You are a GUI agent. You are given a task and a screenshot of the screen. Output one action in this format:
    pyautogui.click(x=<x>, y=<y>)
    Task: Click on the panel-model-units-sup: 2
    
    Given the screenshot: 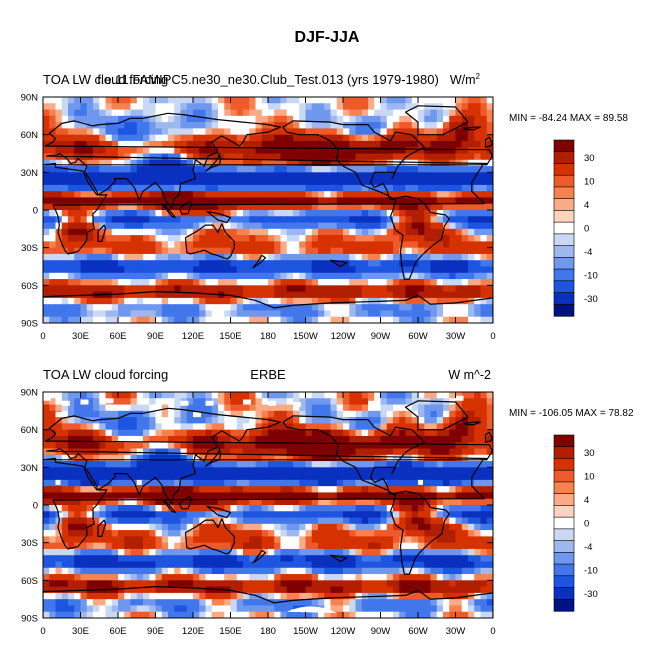 What is the action you would take?
    pyautogui.click(x=478, y=76)
    